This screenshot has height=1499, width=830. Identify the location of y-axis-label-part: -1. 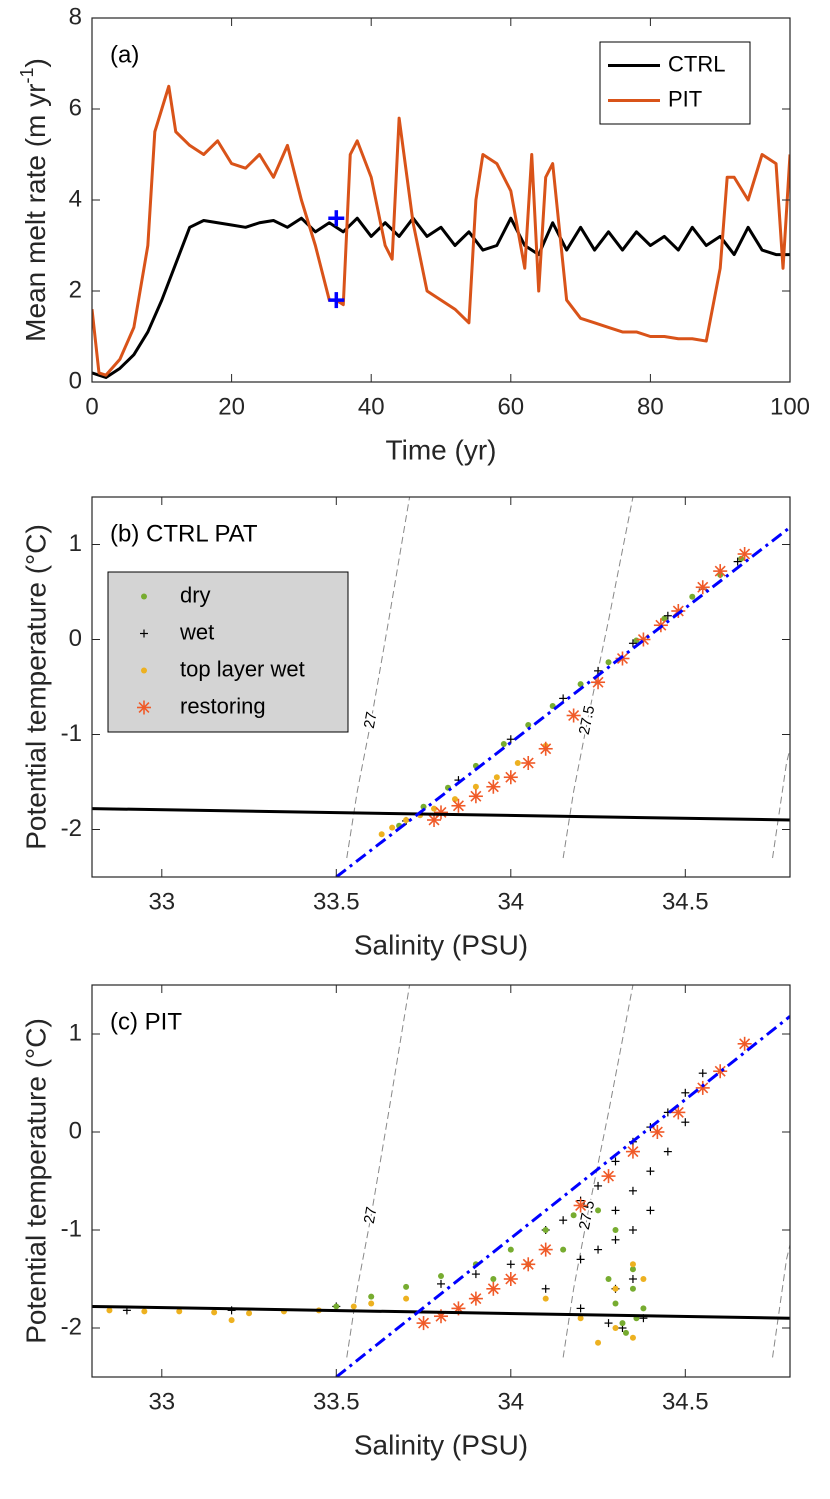
(27, 76).